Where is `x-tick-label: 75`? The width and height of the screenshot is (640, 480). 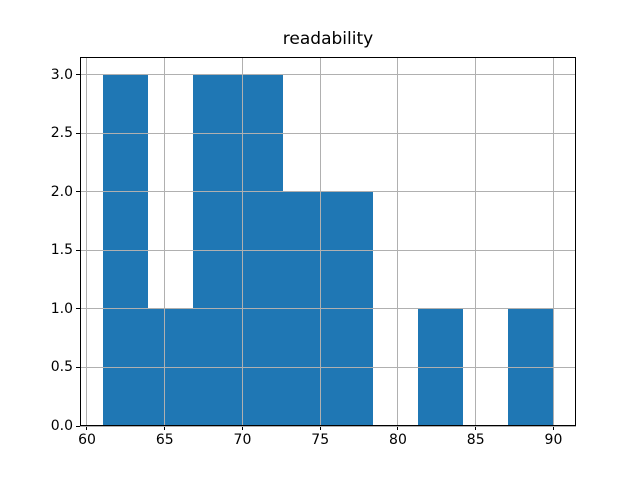
x-tick-label: 75 is located at coordinates (320, 440).